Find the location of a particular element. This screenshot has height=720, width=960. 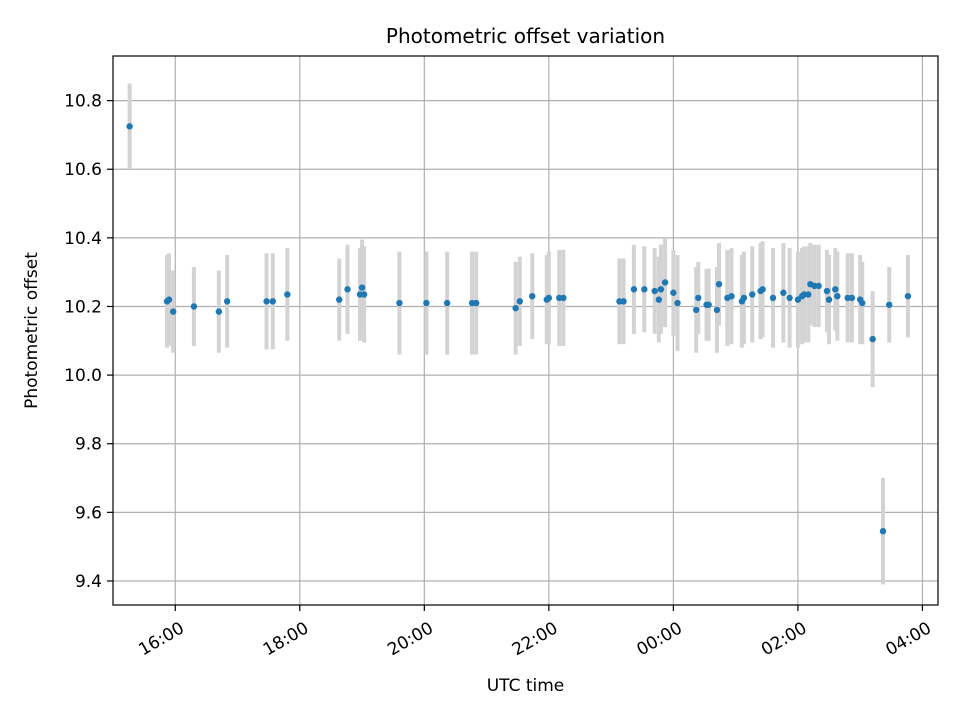

y-tick-label: 9.4 is located at coordinates (88, 582).